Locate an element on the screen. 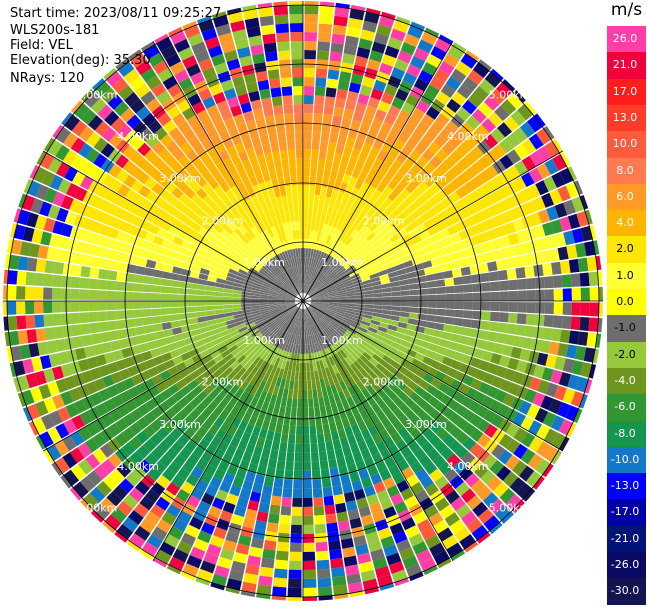 This screenshot has height=607, width=647. colorbar-tick-label: 10.0 is located at coordinates (625, 144).